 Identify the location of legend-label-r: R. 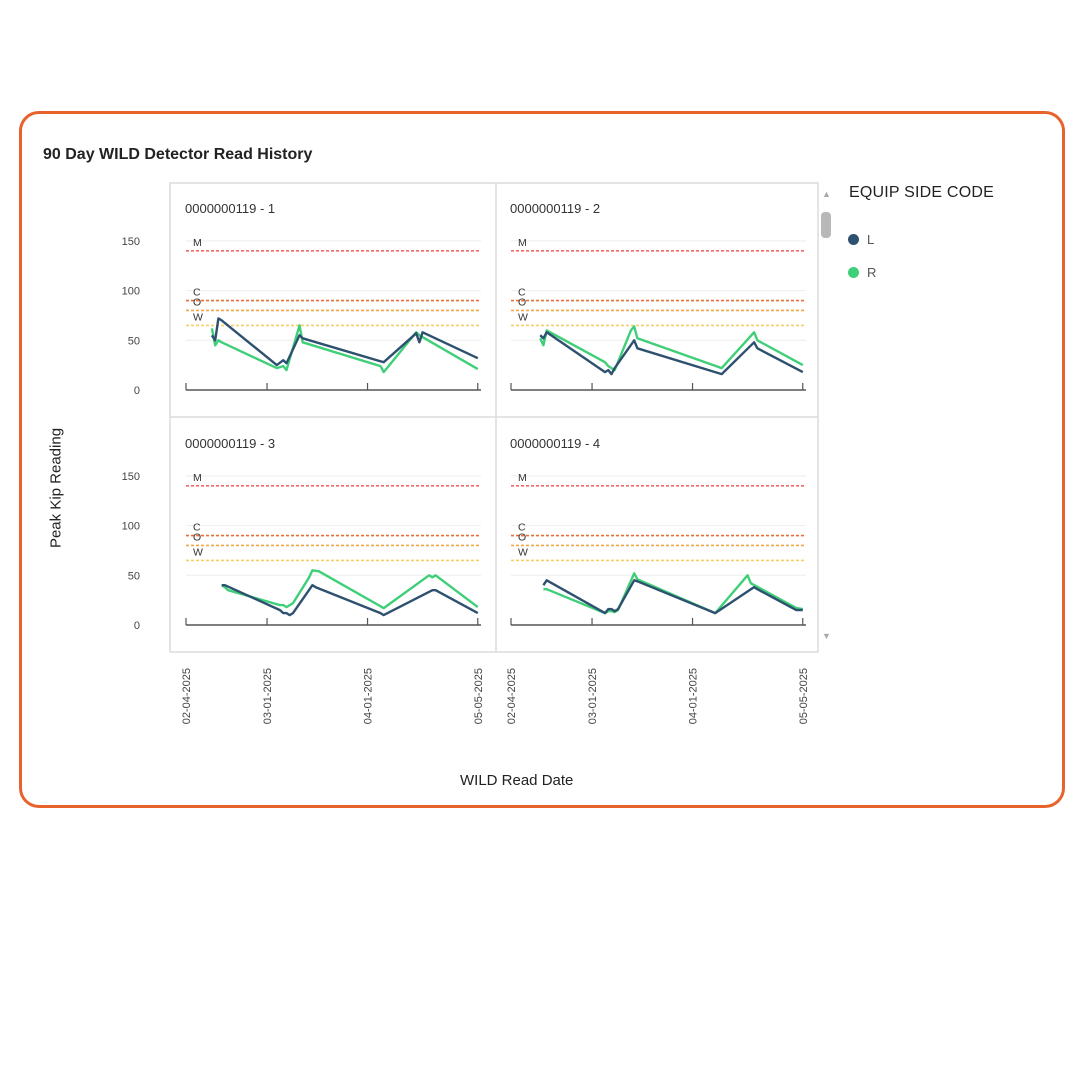
(872, 272).